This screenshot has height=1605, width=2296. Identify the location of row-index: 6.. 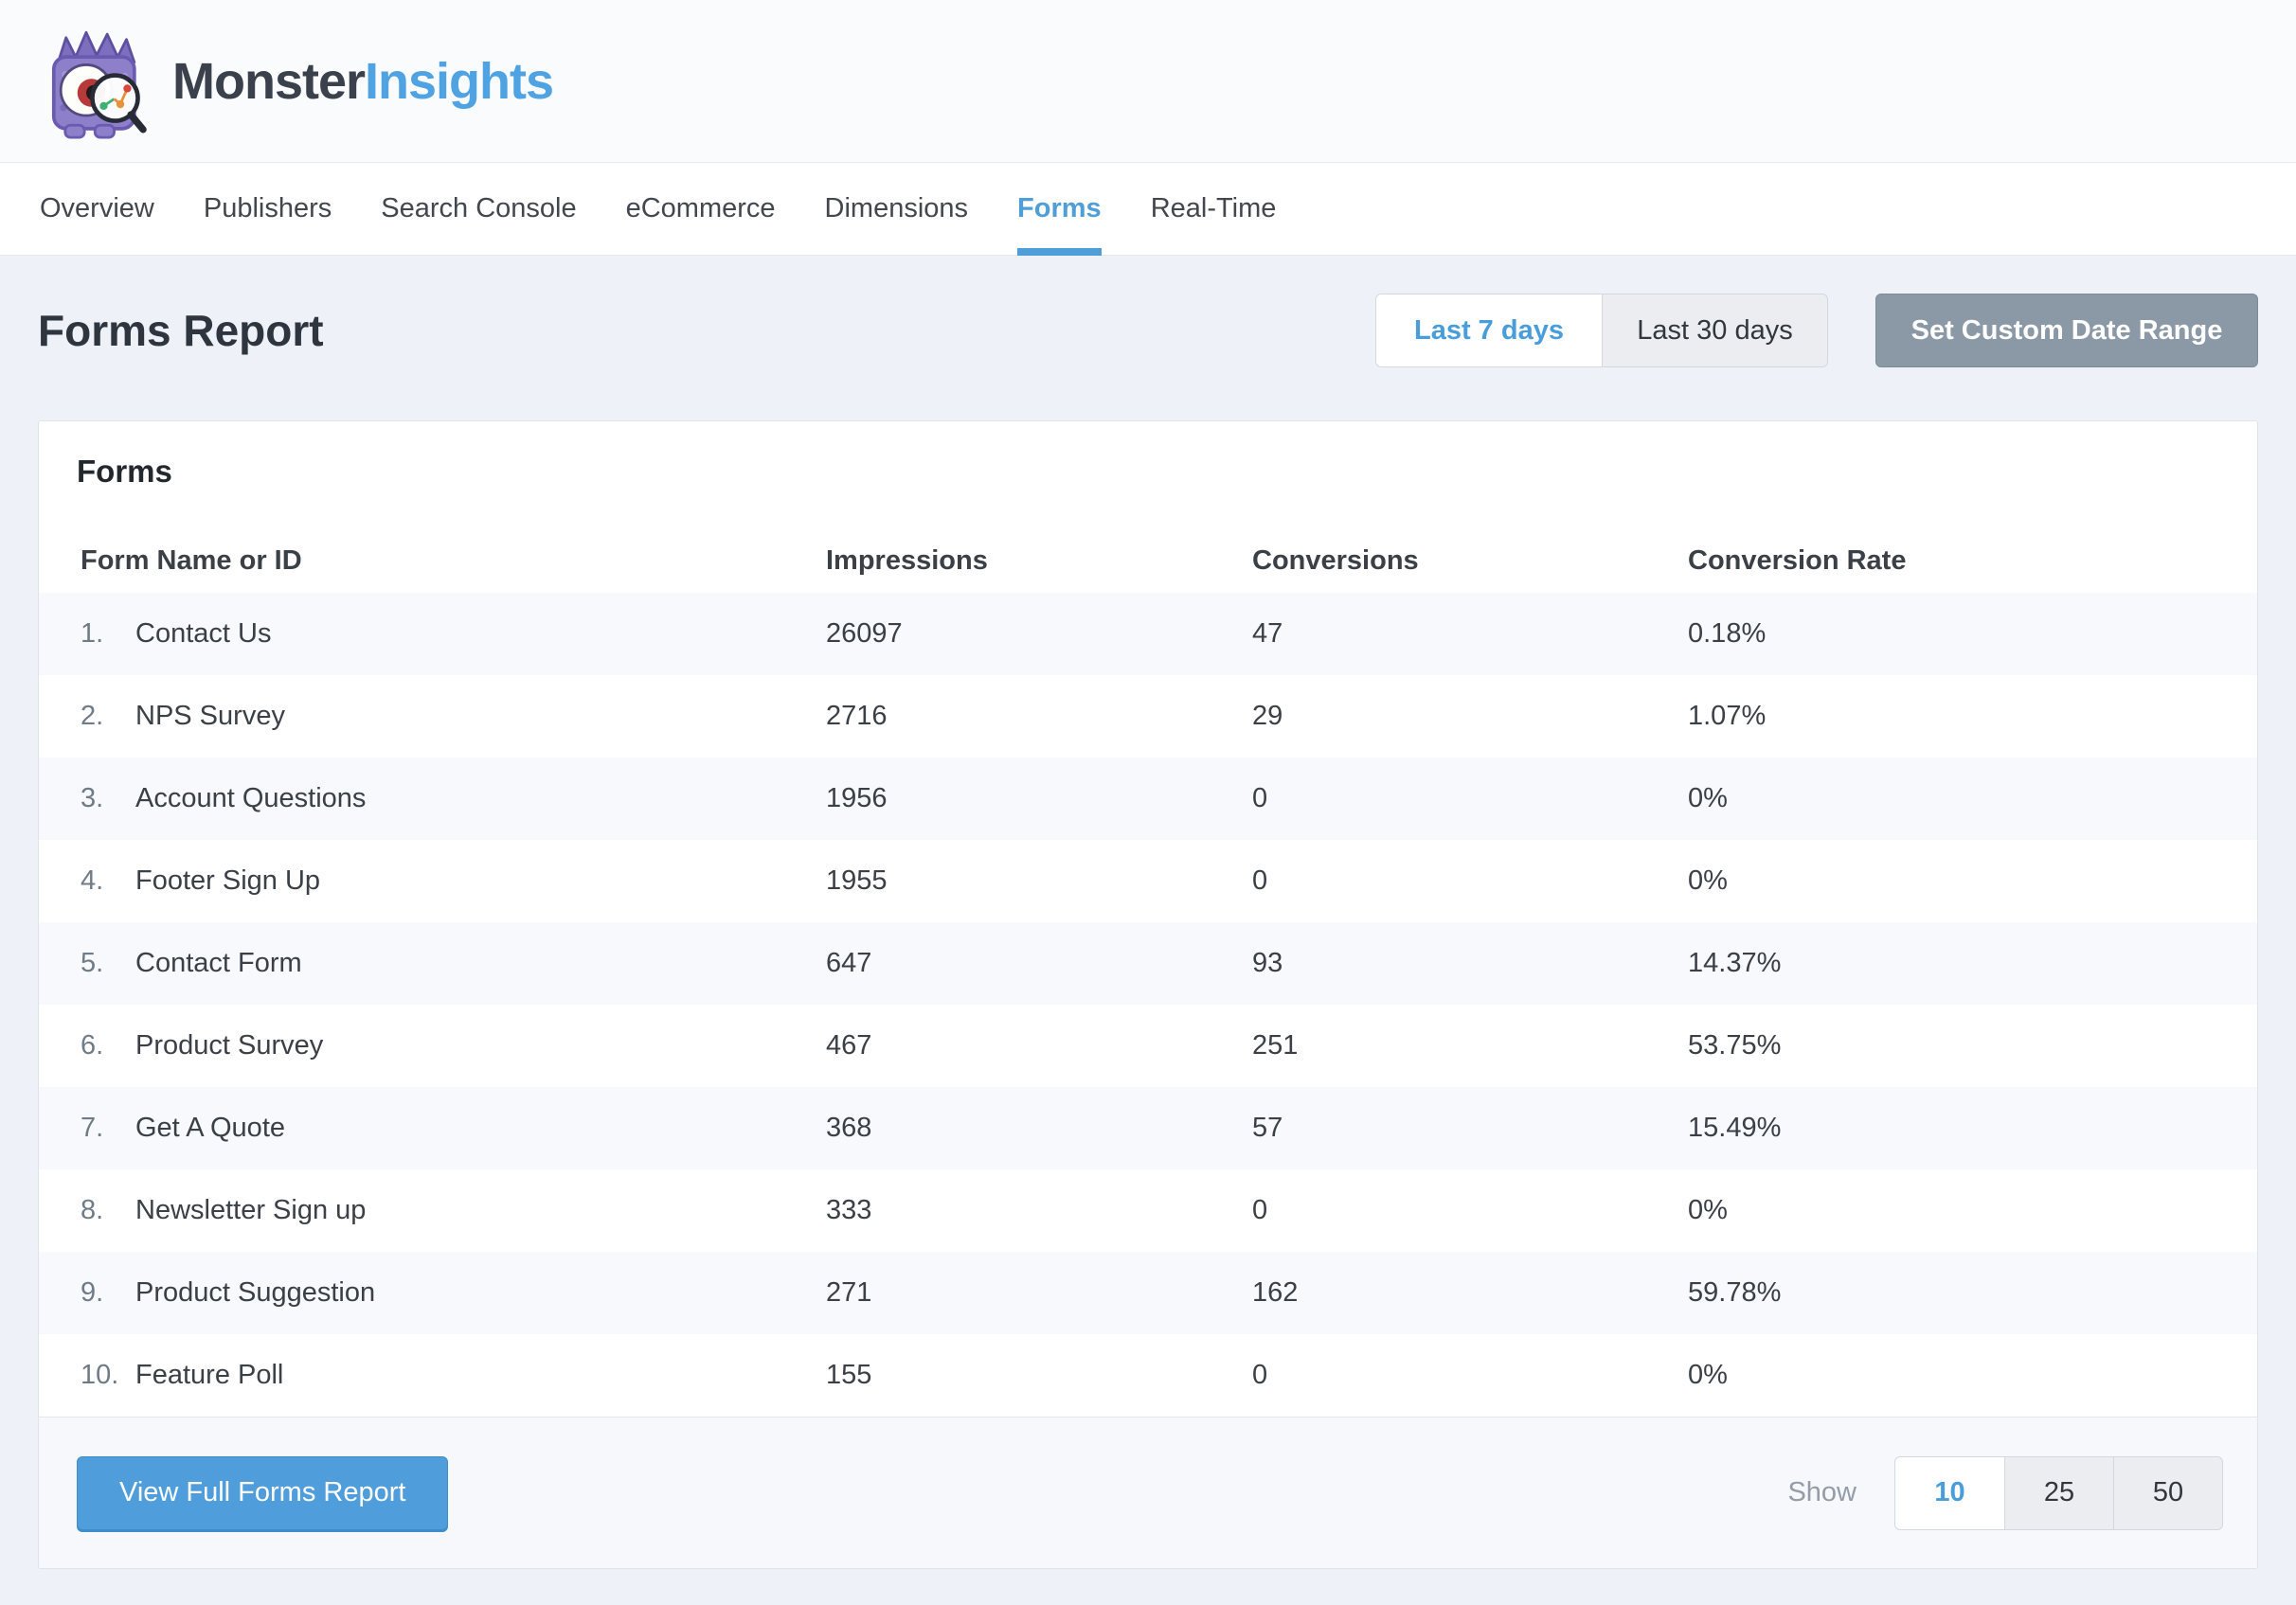
(93, 1045).